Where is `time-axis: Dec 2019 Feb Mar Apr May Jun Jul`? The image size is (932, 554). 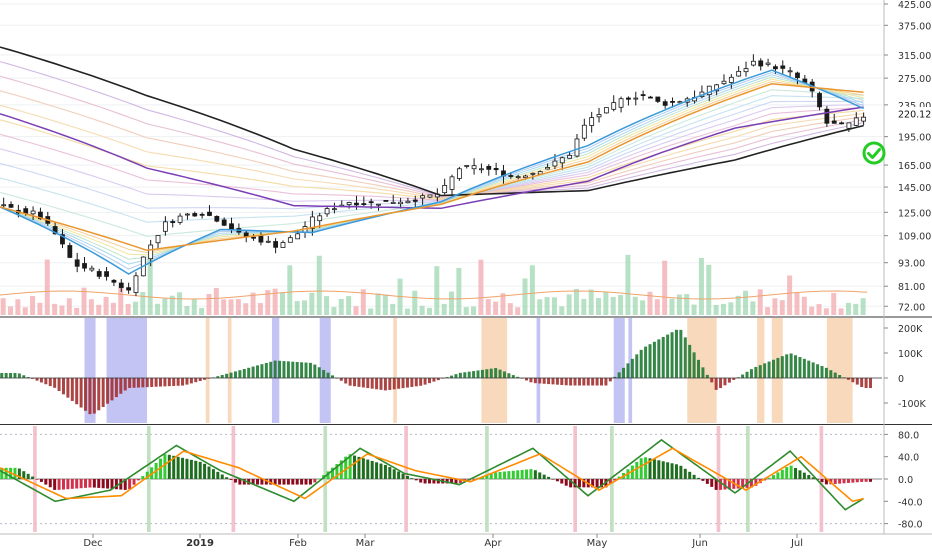 time-axis: Dec 2019 Feb Mar Apr May Jun Jul is located at coordinates (443, 541).